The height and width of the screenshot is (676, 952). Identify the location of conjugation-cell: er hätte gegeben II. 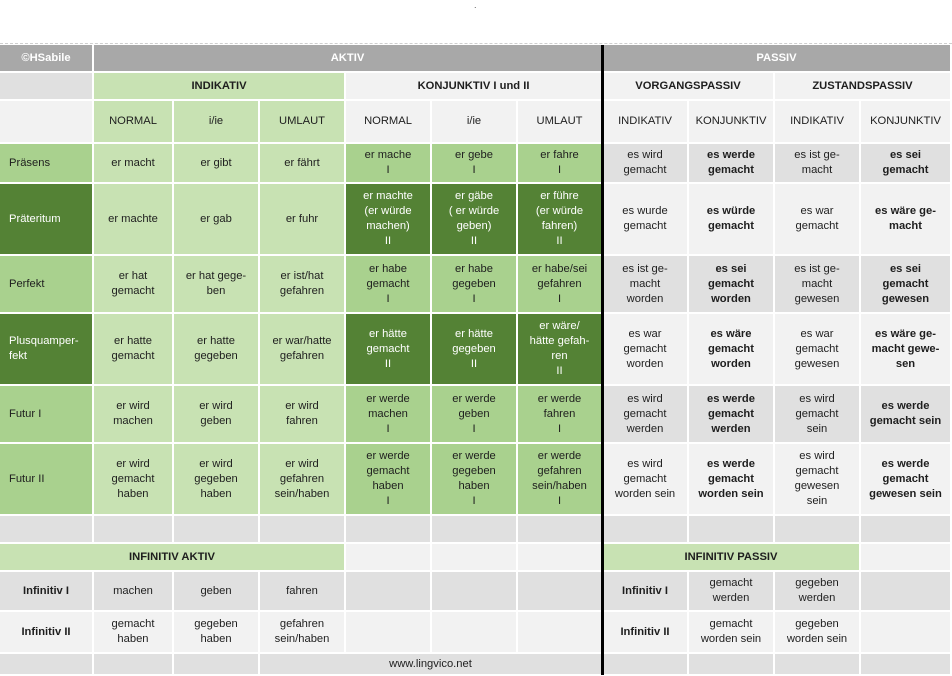
(475, 350).